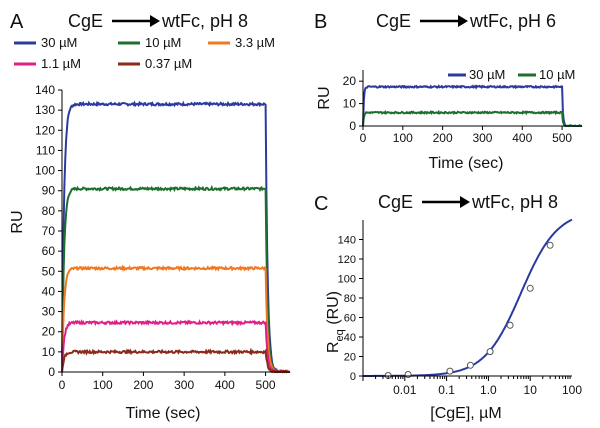 This screenshot has height=428, width=600. I want to click on panel-a-y-tick-label: 80, so click(49, 211).